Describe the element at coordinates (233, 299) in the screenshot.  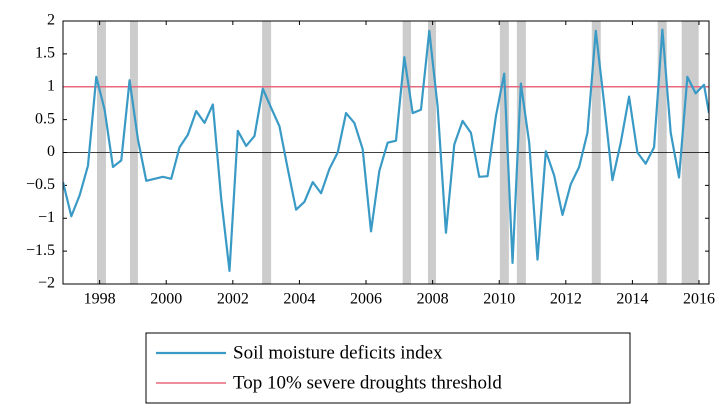
I see `x-tick-label: 2002` at that location.